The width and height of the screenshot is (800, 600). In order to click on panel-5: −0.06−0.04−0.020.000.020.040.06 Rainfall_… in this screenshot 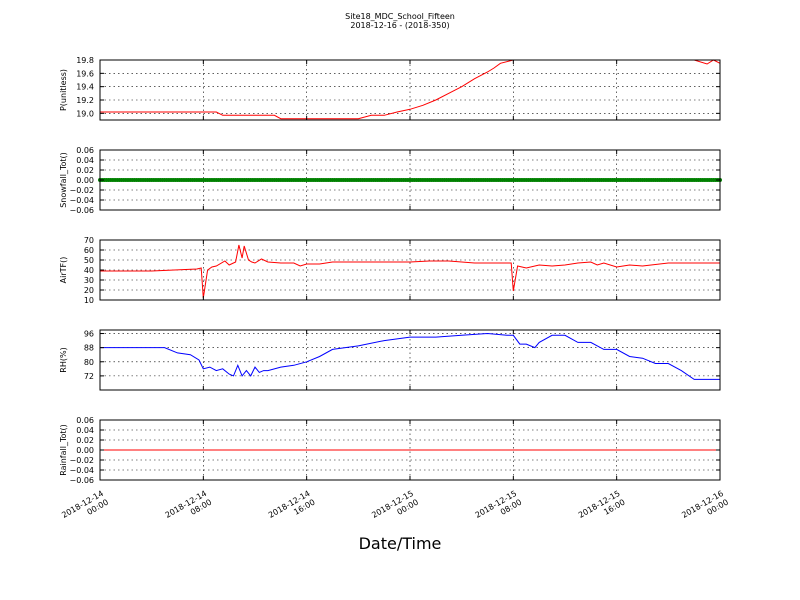, I will do `click(390, 450)`.